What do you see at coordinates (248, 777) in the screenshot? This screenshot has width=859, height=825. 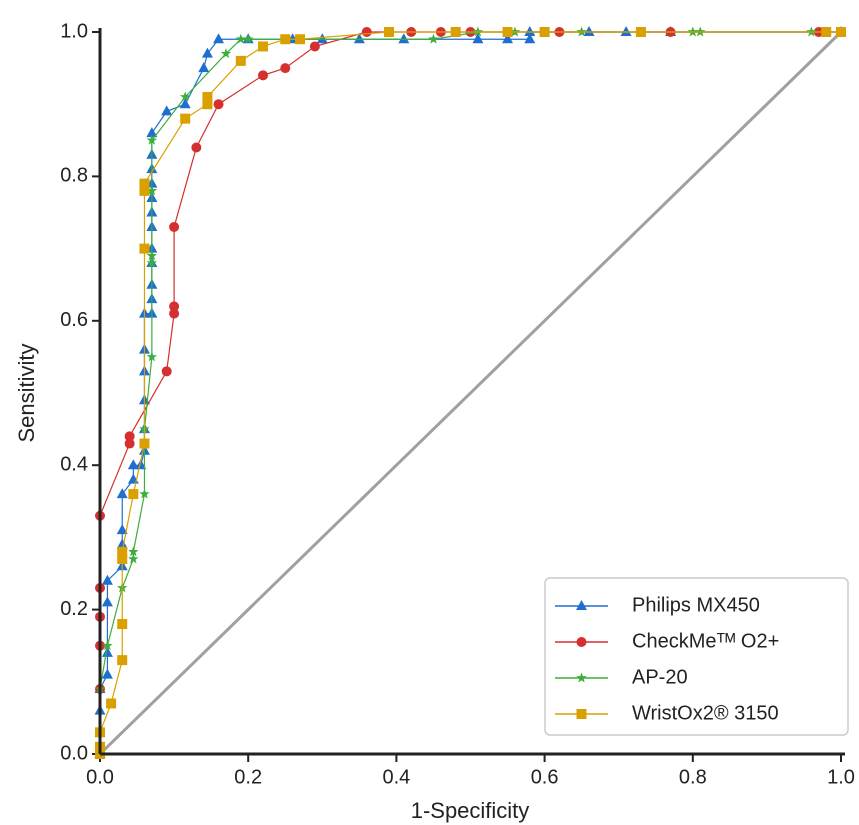 I see `x-tick-label: 0.2` at bounding box center [248, 777].